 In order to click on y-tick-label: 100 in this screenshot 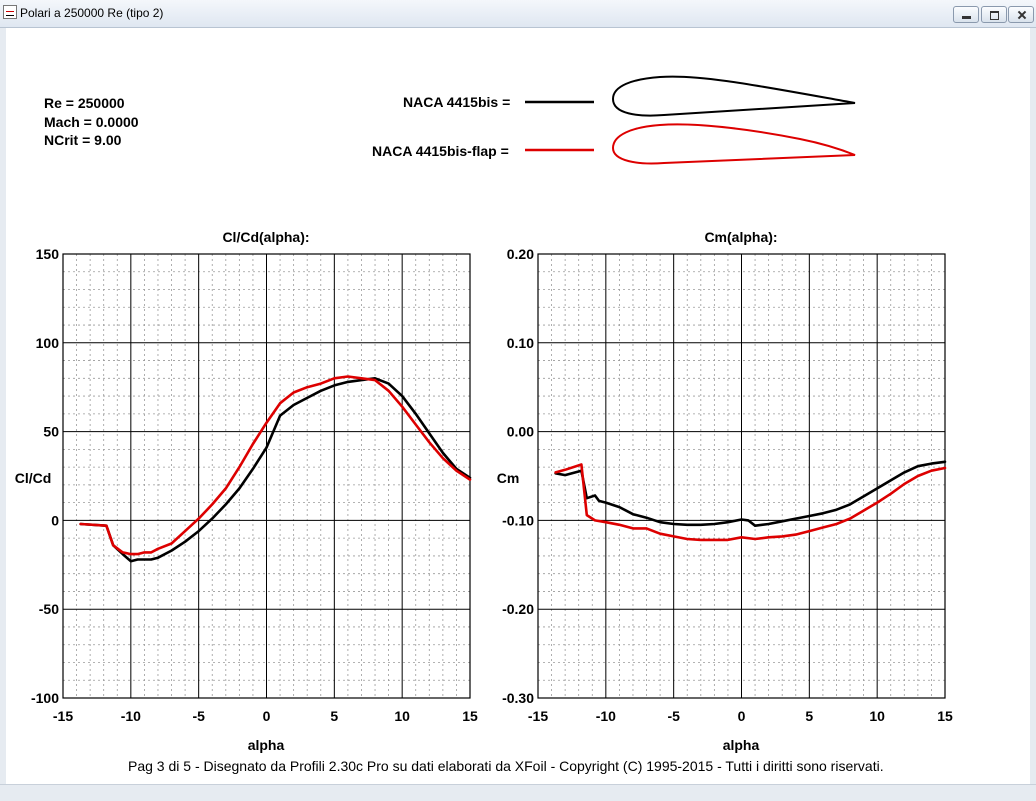, I will do `click(48, 343)`.